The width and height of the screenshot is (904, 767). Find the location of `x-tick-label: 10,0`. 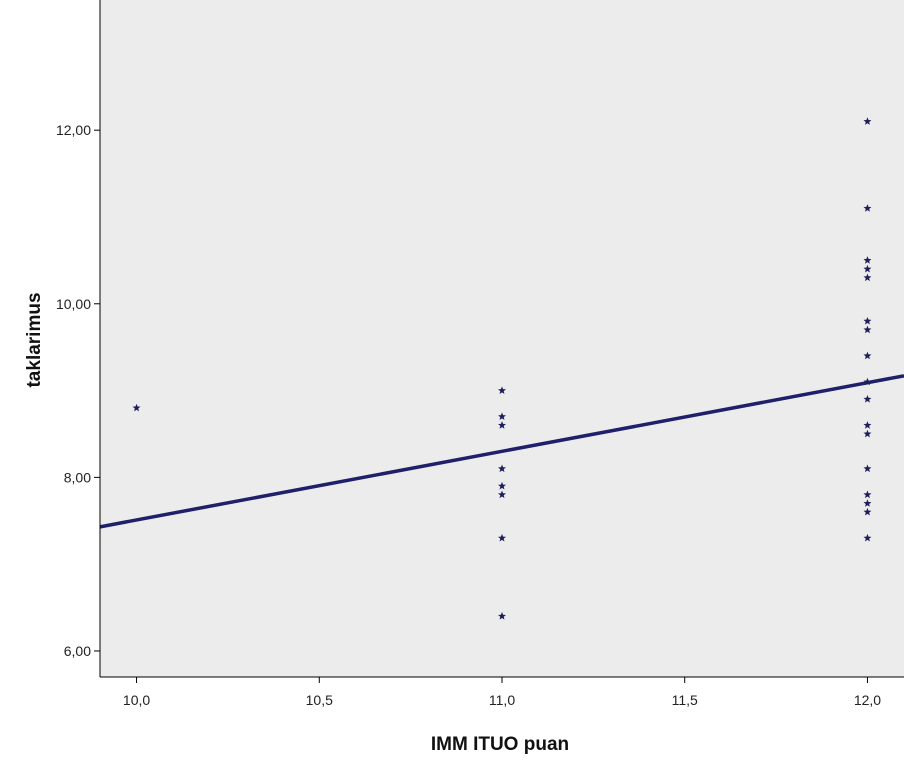

x-tick-label: 10,0 is located at coordinates (136, 700).